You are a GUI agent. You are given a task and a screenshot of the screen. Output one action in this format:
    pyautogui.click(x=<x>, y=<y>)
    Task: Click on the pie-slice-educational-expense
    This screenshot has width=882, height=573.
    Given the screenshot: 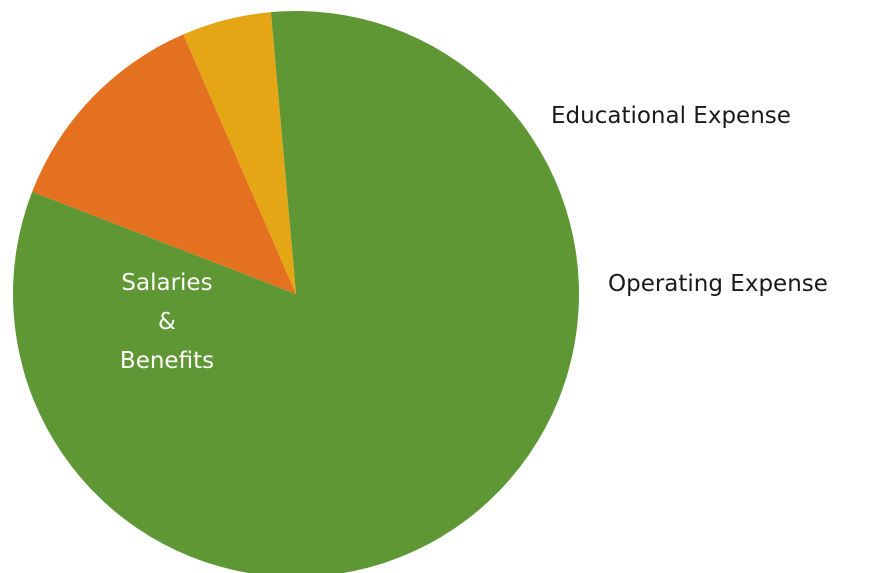 What is the action you would take?
    pyautogui.click(x=164, y=164)
    